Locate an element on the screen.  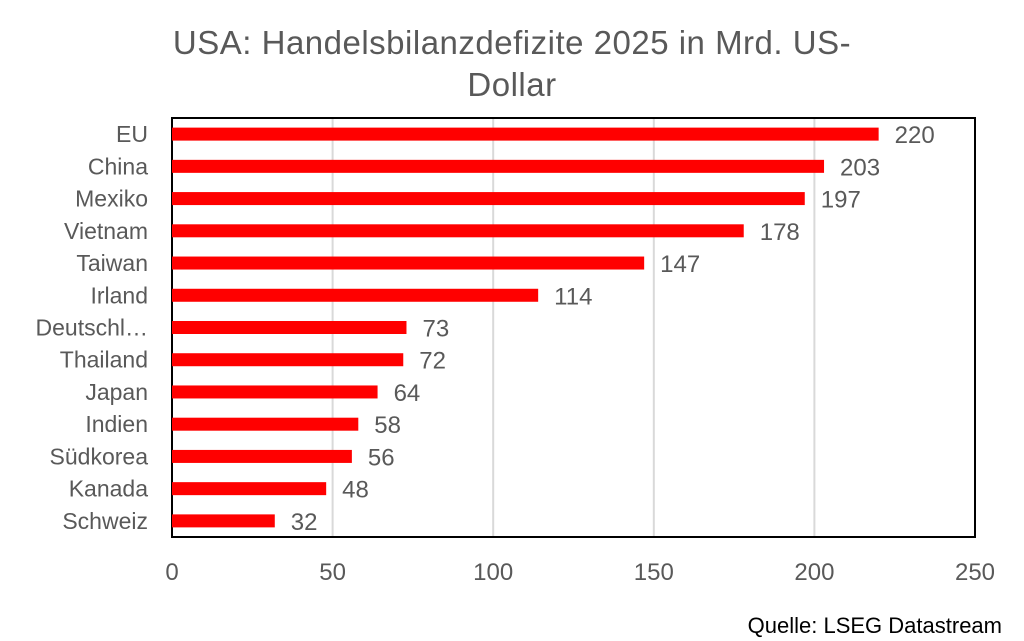
data-label: 72 is located at coordinates (432, 361).